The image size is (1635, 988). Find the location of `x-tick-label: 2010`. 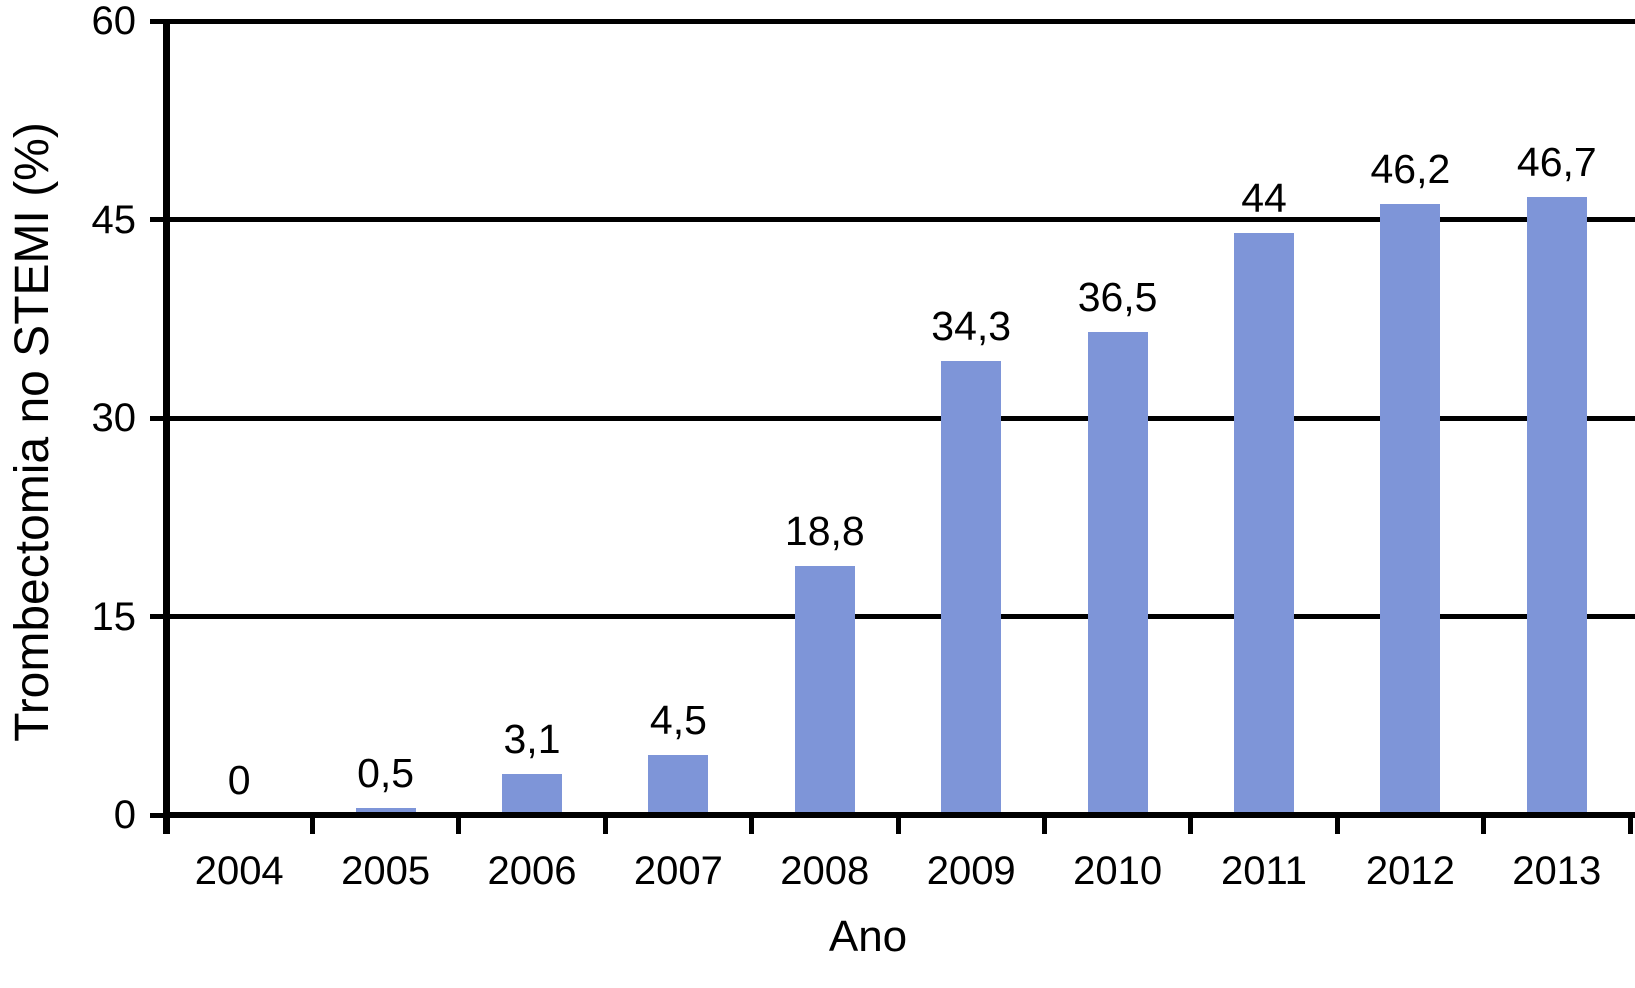

x-tick-label: 2010 is located at coordinates (1118, 871).